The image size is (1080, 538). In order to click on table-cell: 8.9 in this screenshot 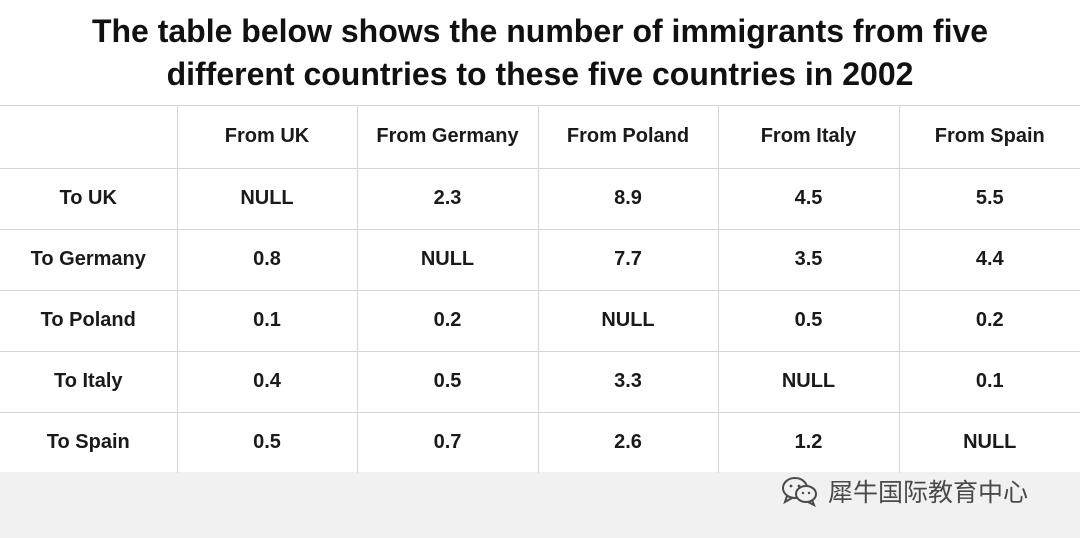, I will do `click(628, 199)`.